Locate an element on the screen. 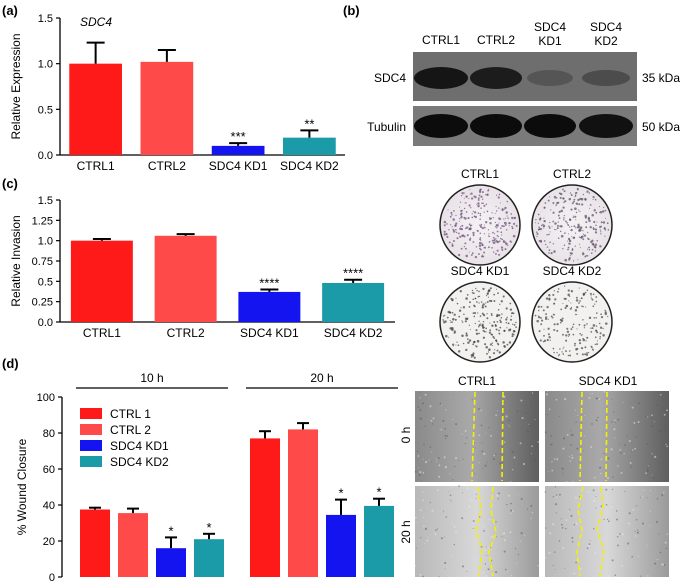  wound-edge-ctrl1-0h-right is located at coordinates (502, 436).